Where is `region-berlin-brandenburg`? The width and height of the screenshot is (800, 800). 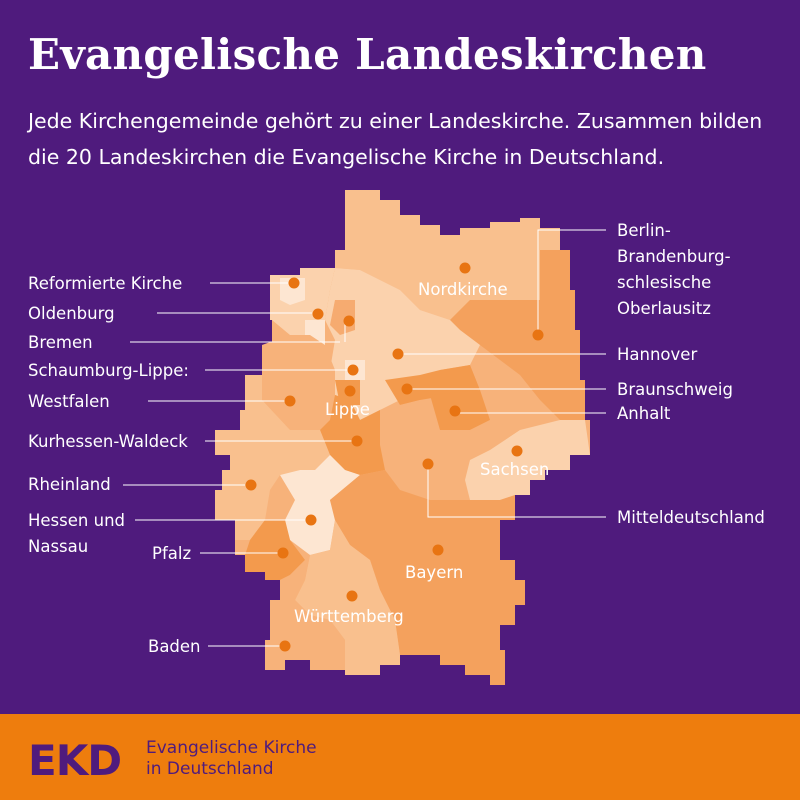
region-berlin-brandenburg is located at coordinates (517, 335).